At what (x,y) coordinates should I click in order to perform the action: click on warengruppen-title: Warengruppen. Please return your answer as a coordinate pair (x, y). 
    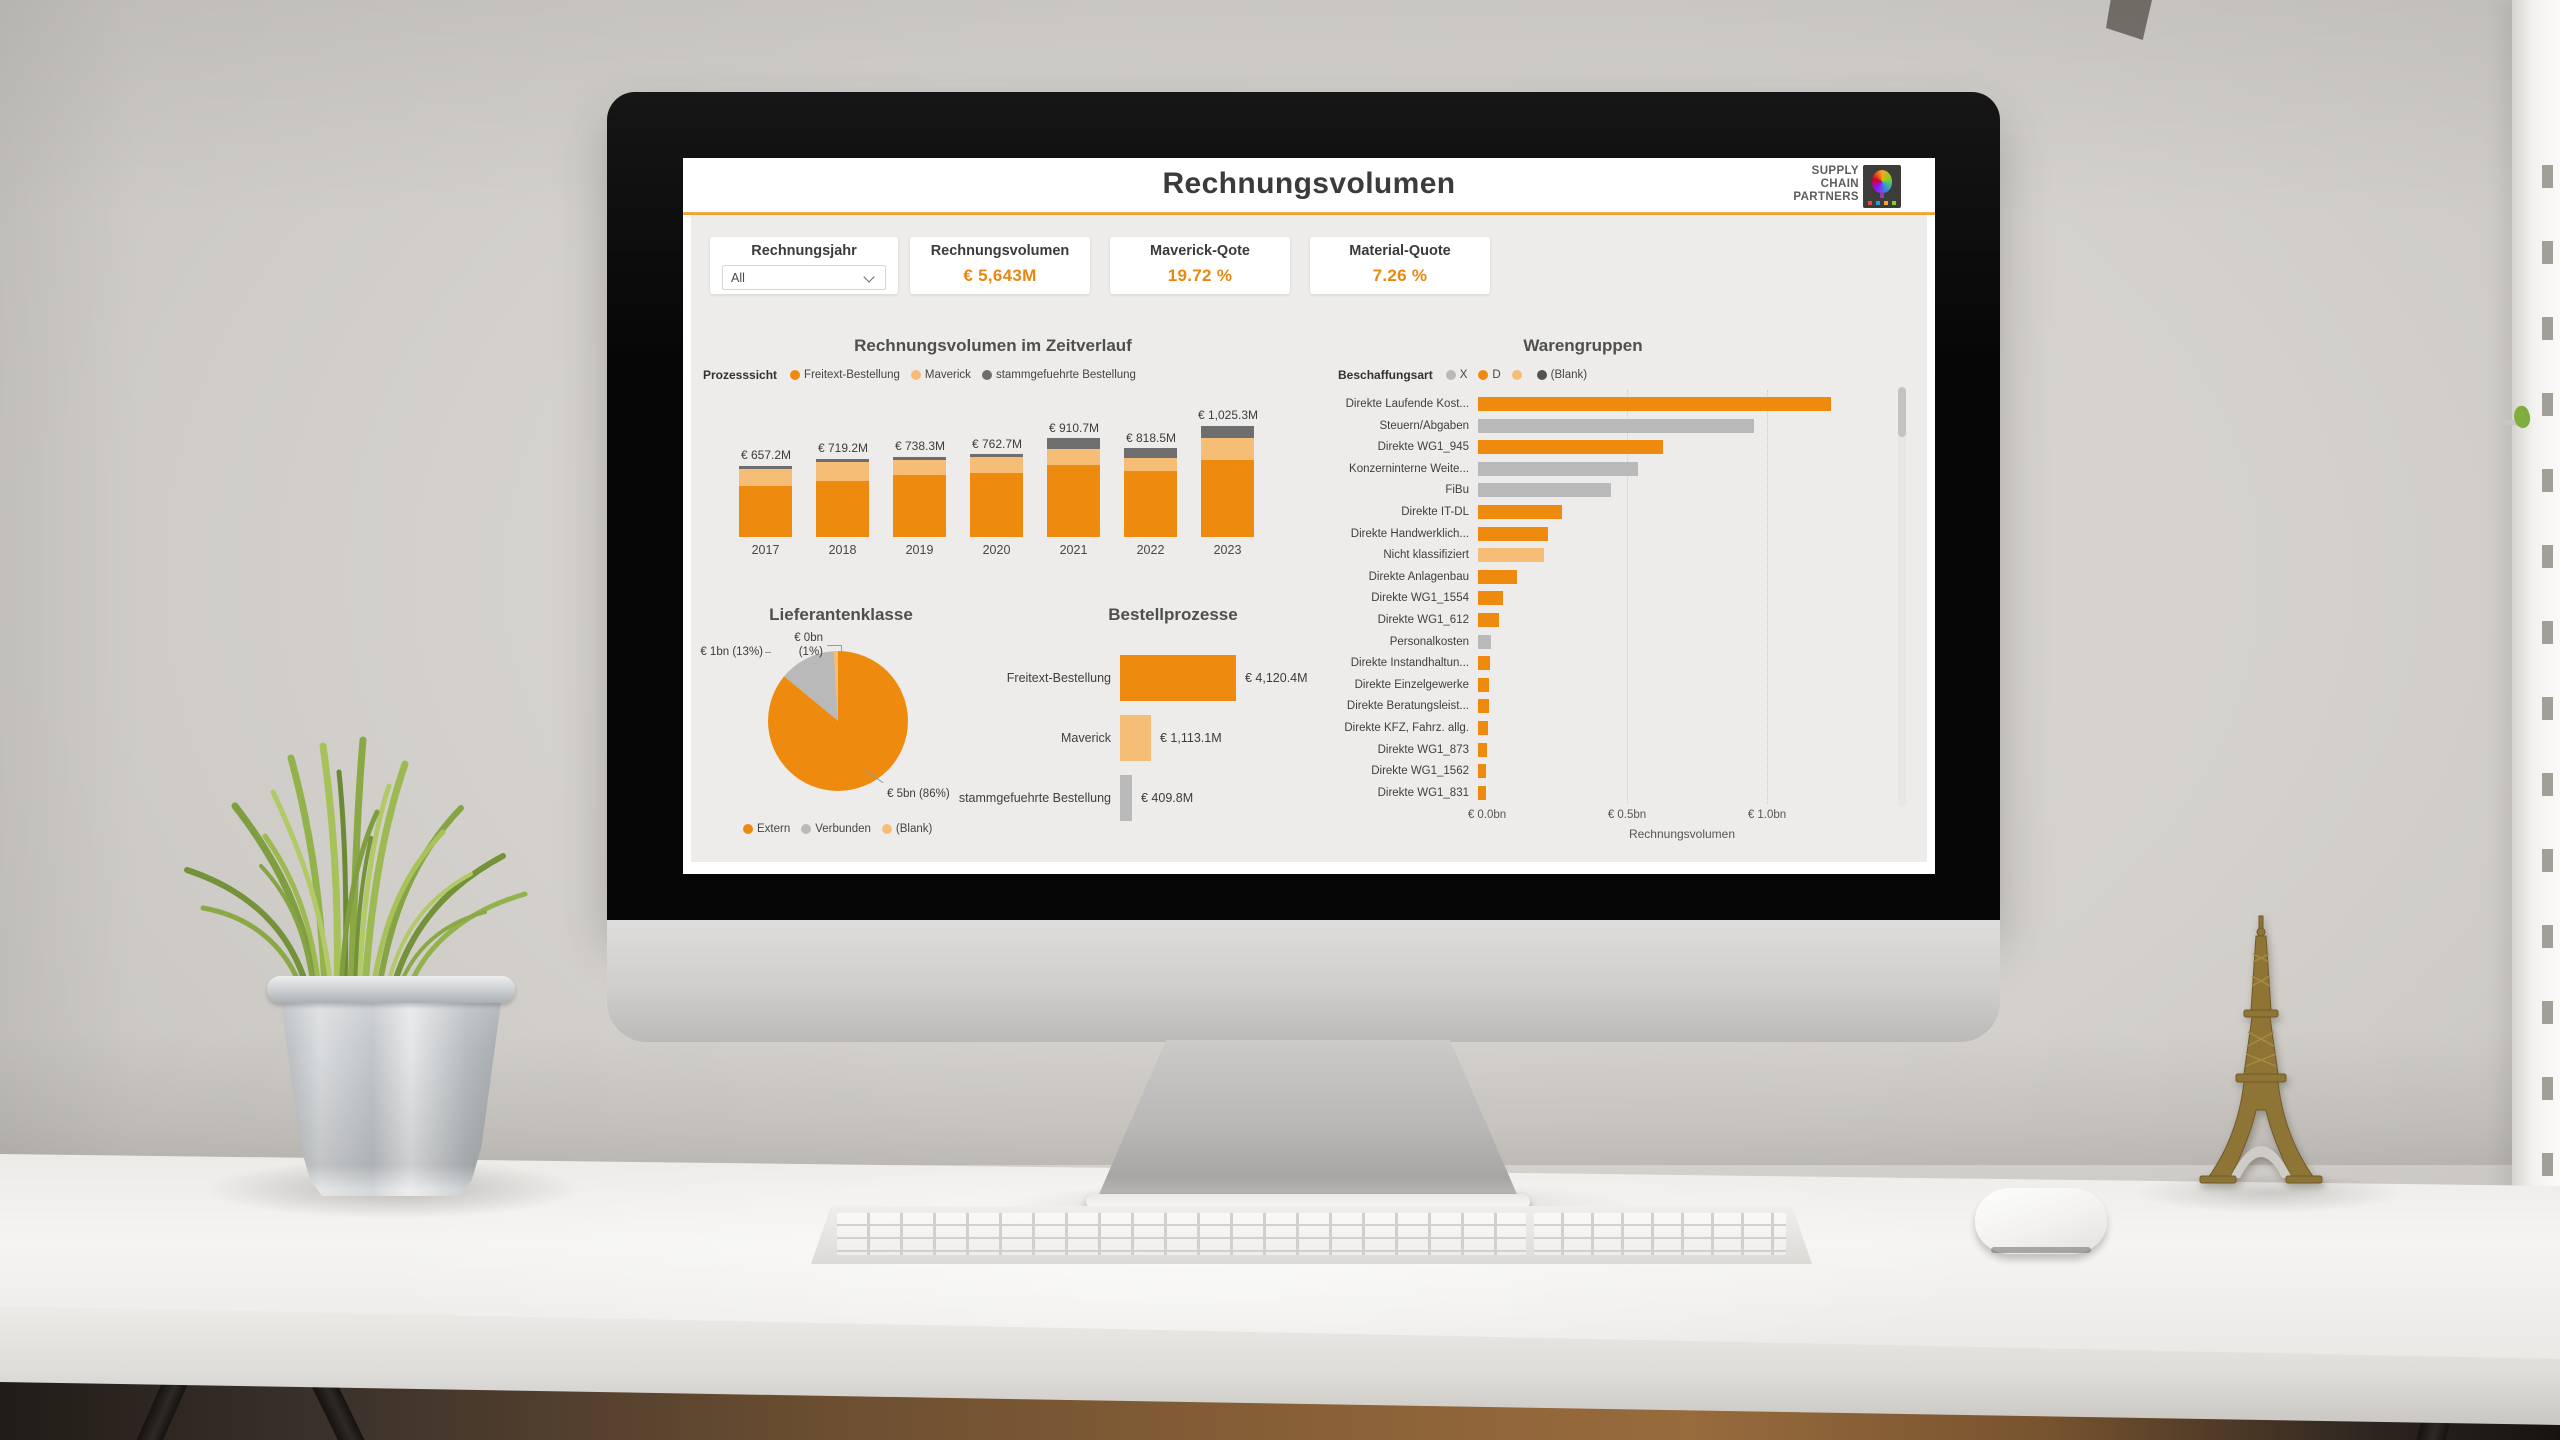
    Looking at the image, I should click on (1583, 345).